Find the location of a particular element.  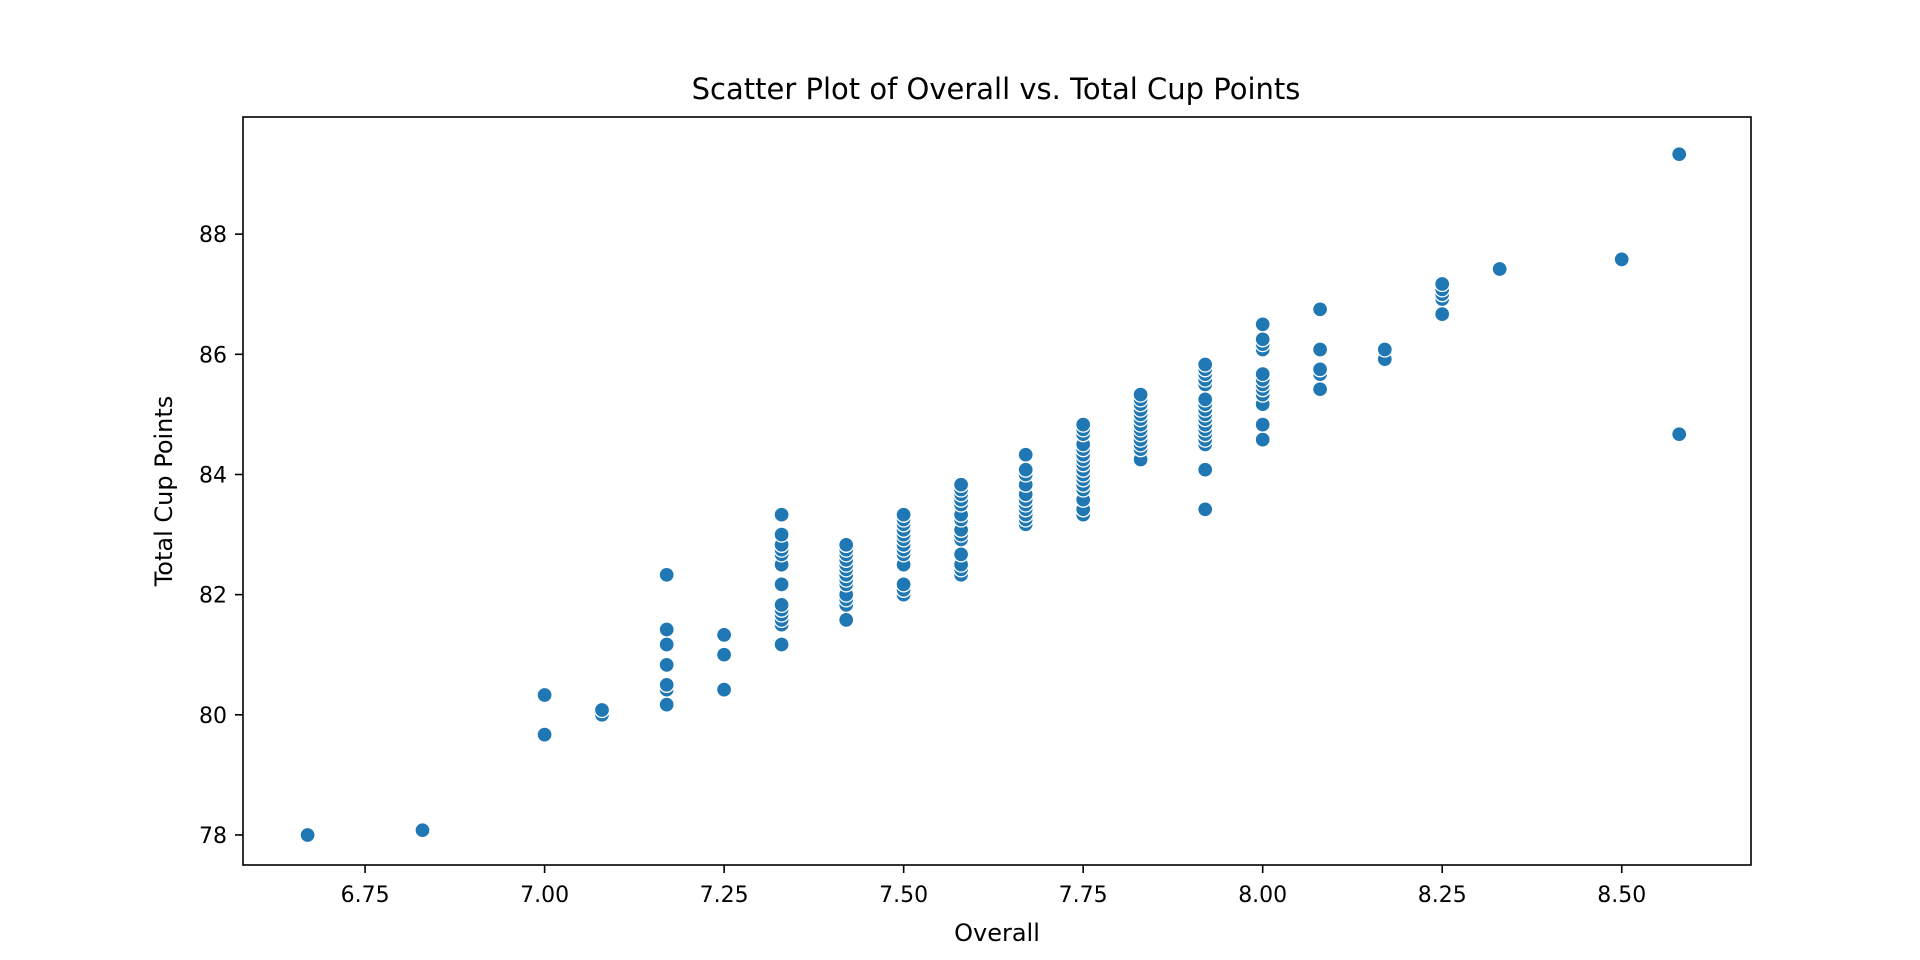

y-tick-label: 82 is located at coordinates (213, 596).